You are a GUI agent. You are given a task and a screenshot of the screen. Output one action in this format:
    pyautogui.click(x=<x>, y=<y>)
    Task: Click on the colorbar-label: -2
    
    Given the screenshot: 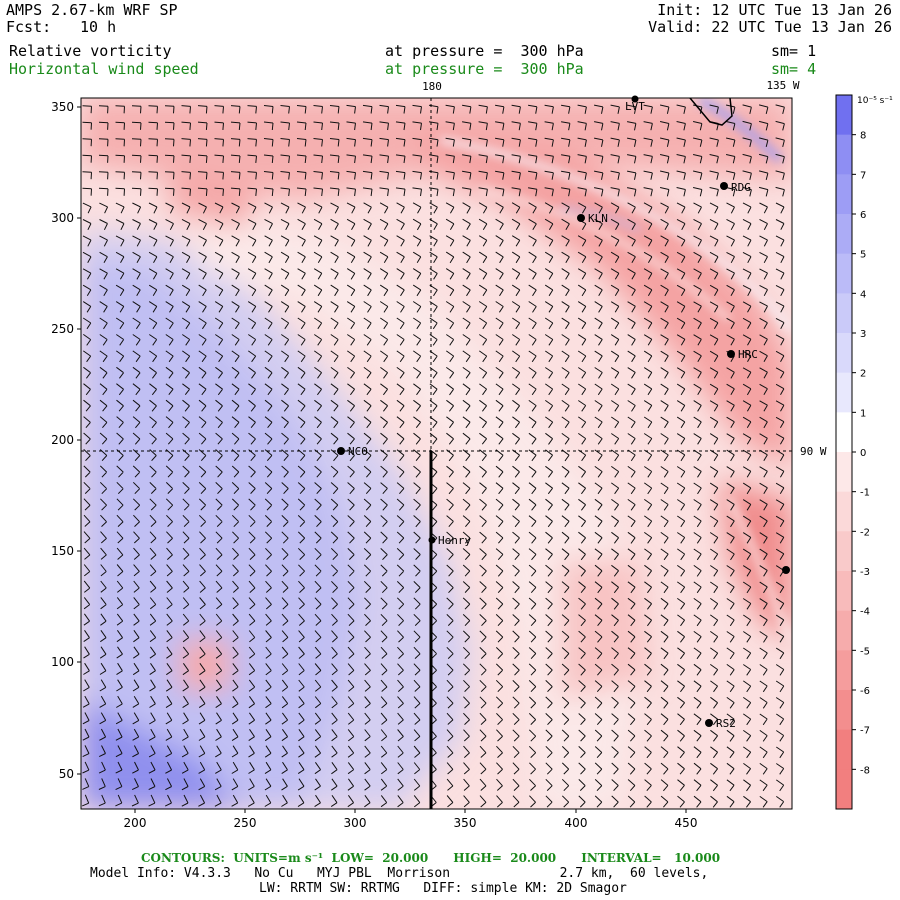 What is the action you would take?
    pyautogui.click(x=865, y=532)
    